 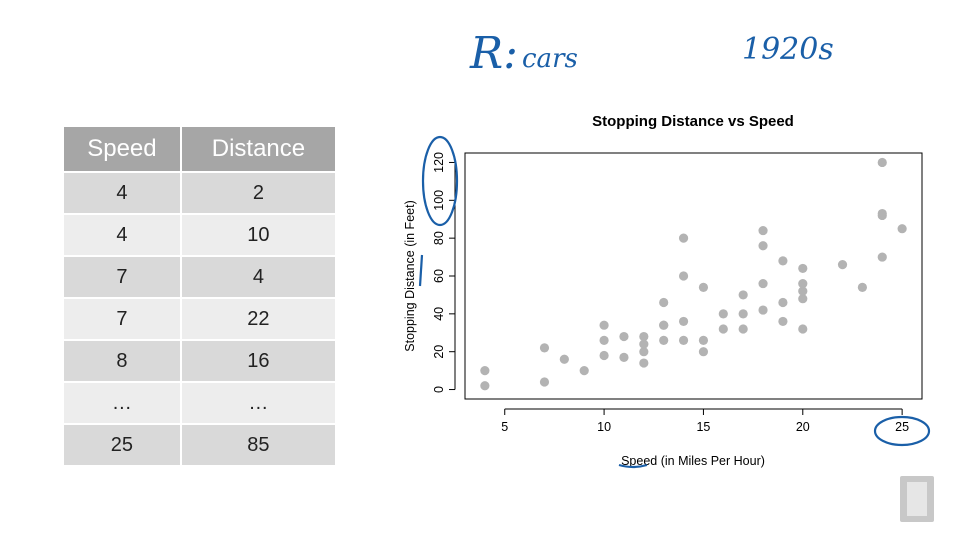 I want to click on table-row: 8 16, so click(x=199, y=360).